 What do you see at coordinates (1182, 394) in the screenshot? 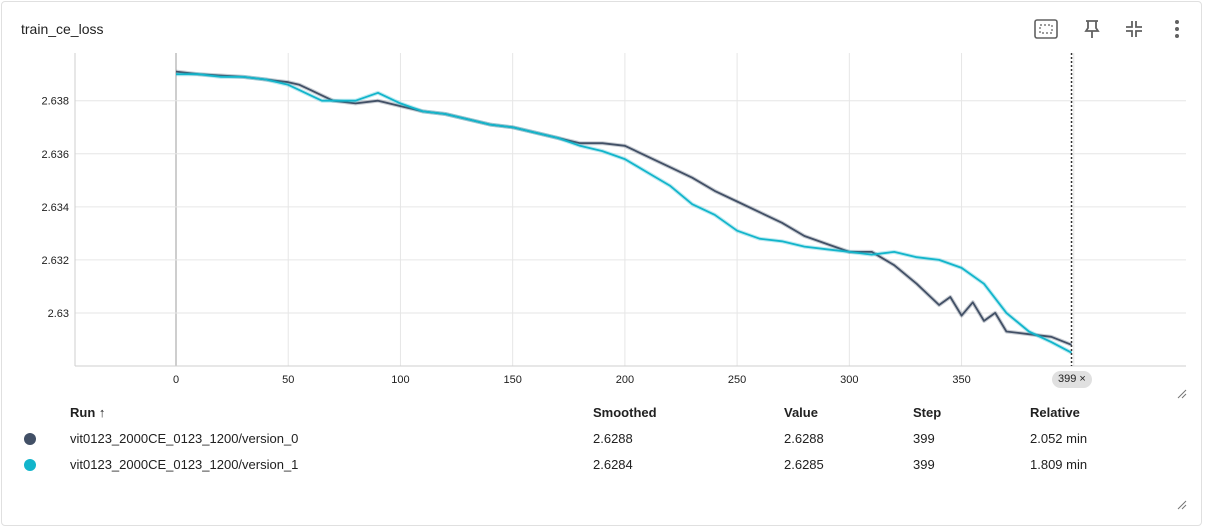
I see `chart-resize-handle-icon` at bounding box center [1182, 394].